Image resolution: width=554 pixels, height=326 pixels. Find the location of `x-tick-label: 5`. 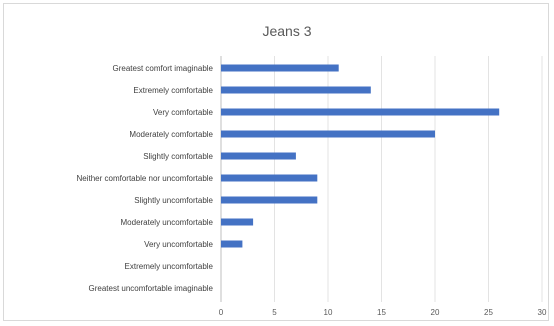

x-tick-label: 5 is located at coordinates (274, 312).